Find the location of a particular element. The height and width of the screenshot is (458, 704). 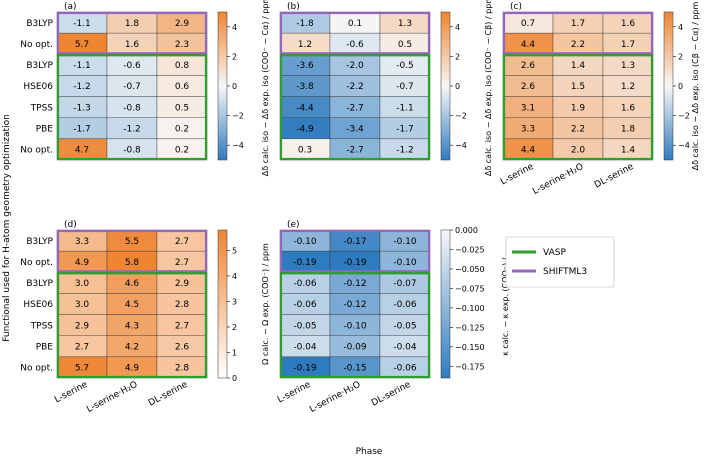

cell-value-label: 4.9 is located at coordinates (82, 263).